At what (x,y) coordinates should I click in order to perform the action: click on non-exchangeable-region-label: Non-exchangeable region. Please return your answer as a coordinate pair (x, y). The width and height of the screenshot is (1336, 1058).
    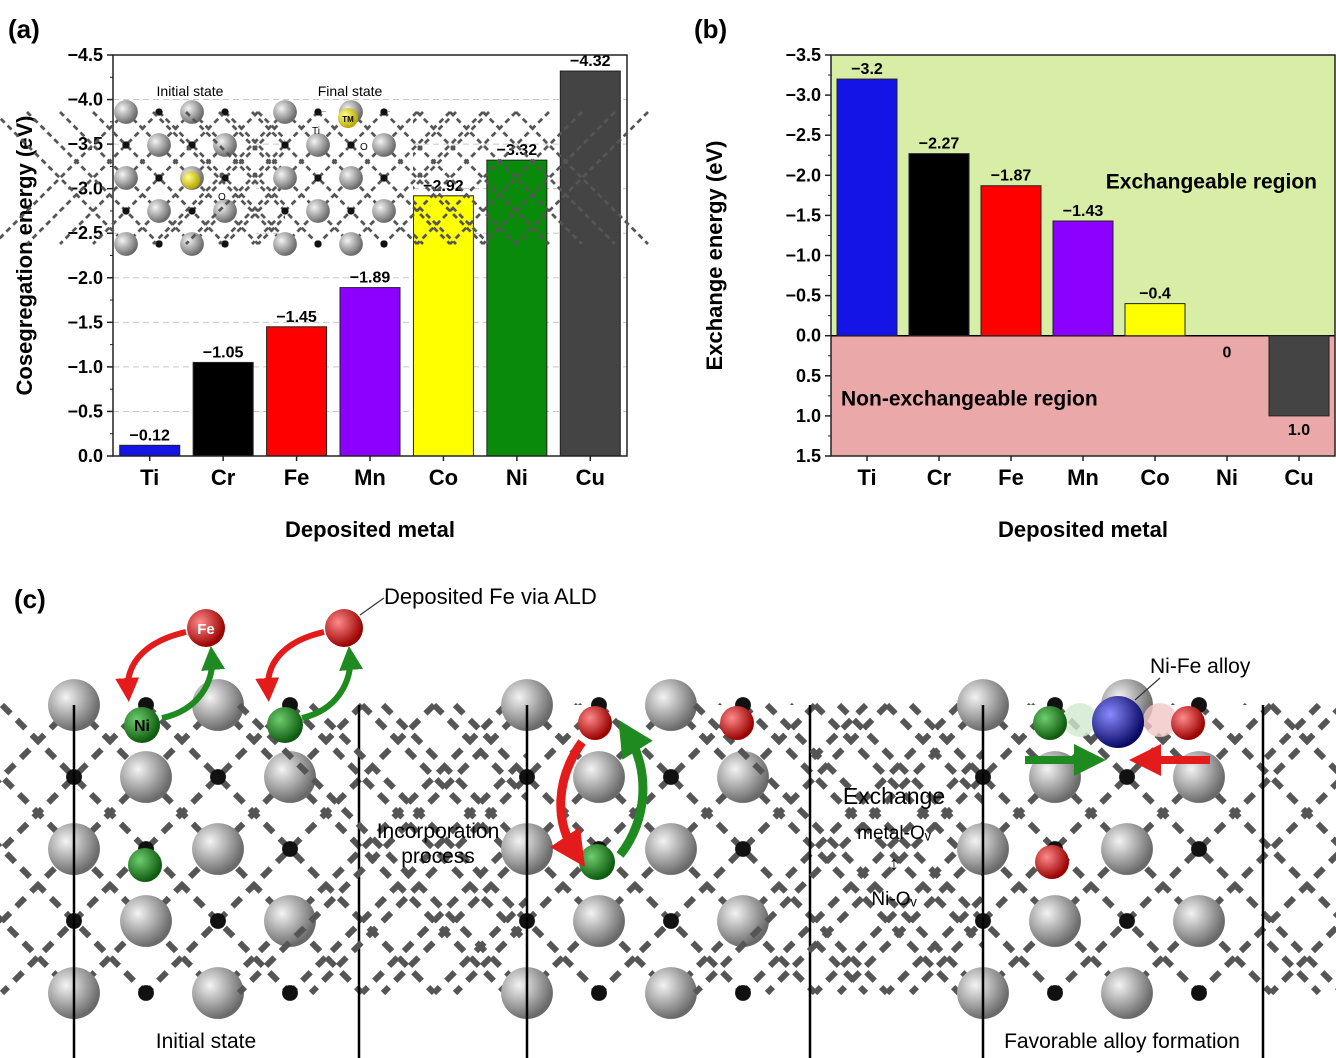
    Looking at the image, I should click on (969, 398).